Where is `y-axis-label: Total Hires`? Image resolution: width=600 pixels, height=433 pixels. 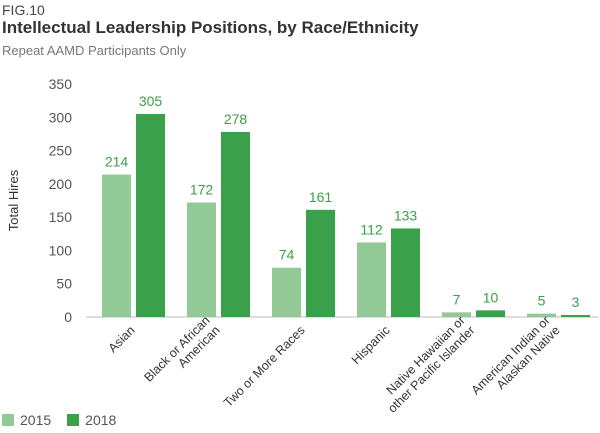
y-axis-label: Total Hires is located at coordinates (13, 200).